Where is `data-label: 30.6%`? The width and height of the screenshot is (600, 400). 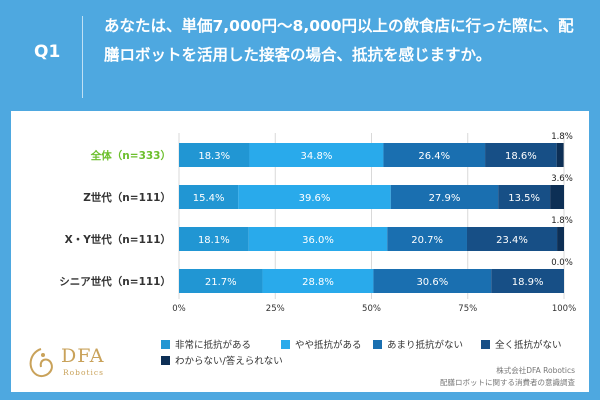 data-label: 30.6% is located at coordinates (432, 282).